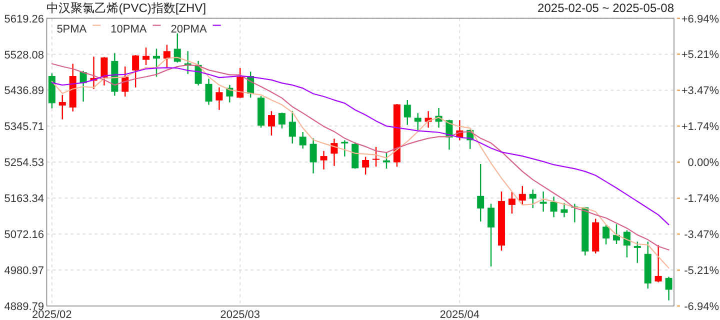 The height and width of the screenshot is (320, 720). Describe the element at coordinates (24, 91) in the screenshot. I see `y-tick-label: 5436.89` at that location.